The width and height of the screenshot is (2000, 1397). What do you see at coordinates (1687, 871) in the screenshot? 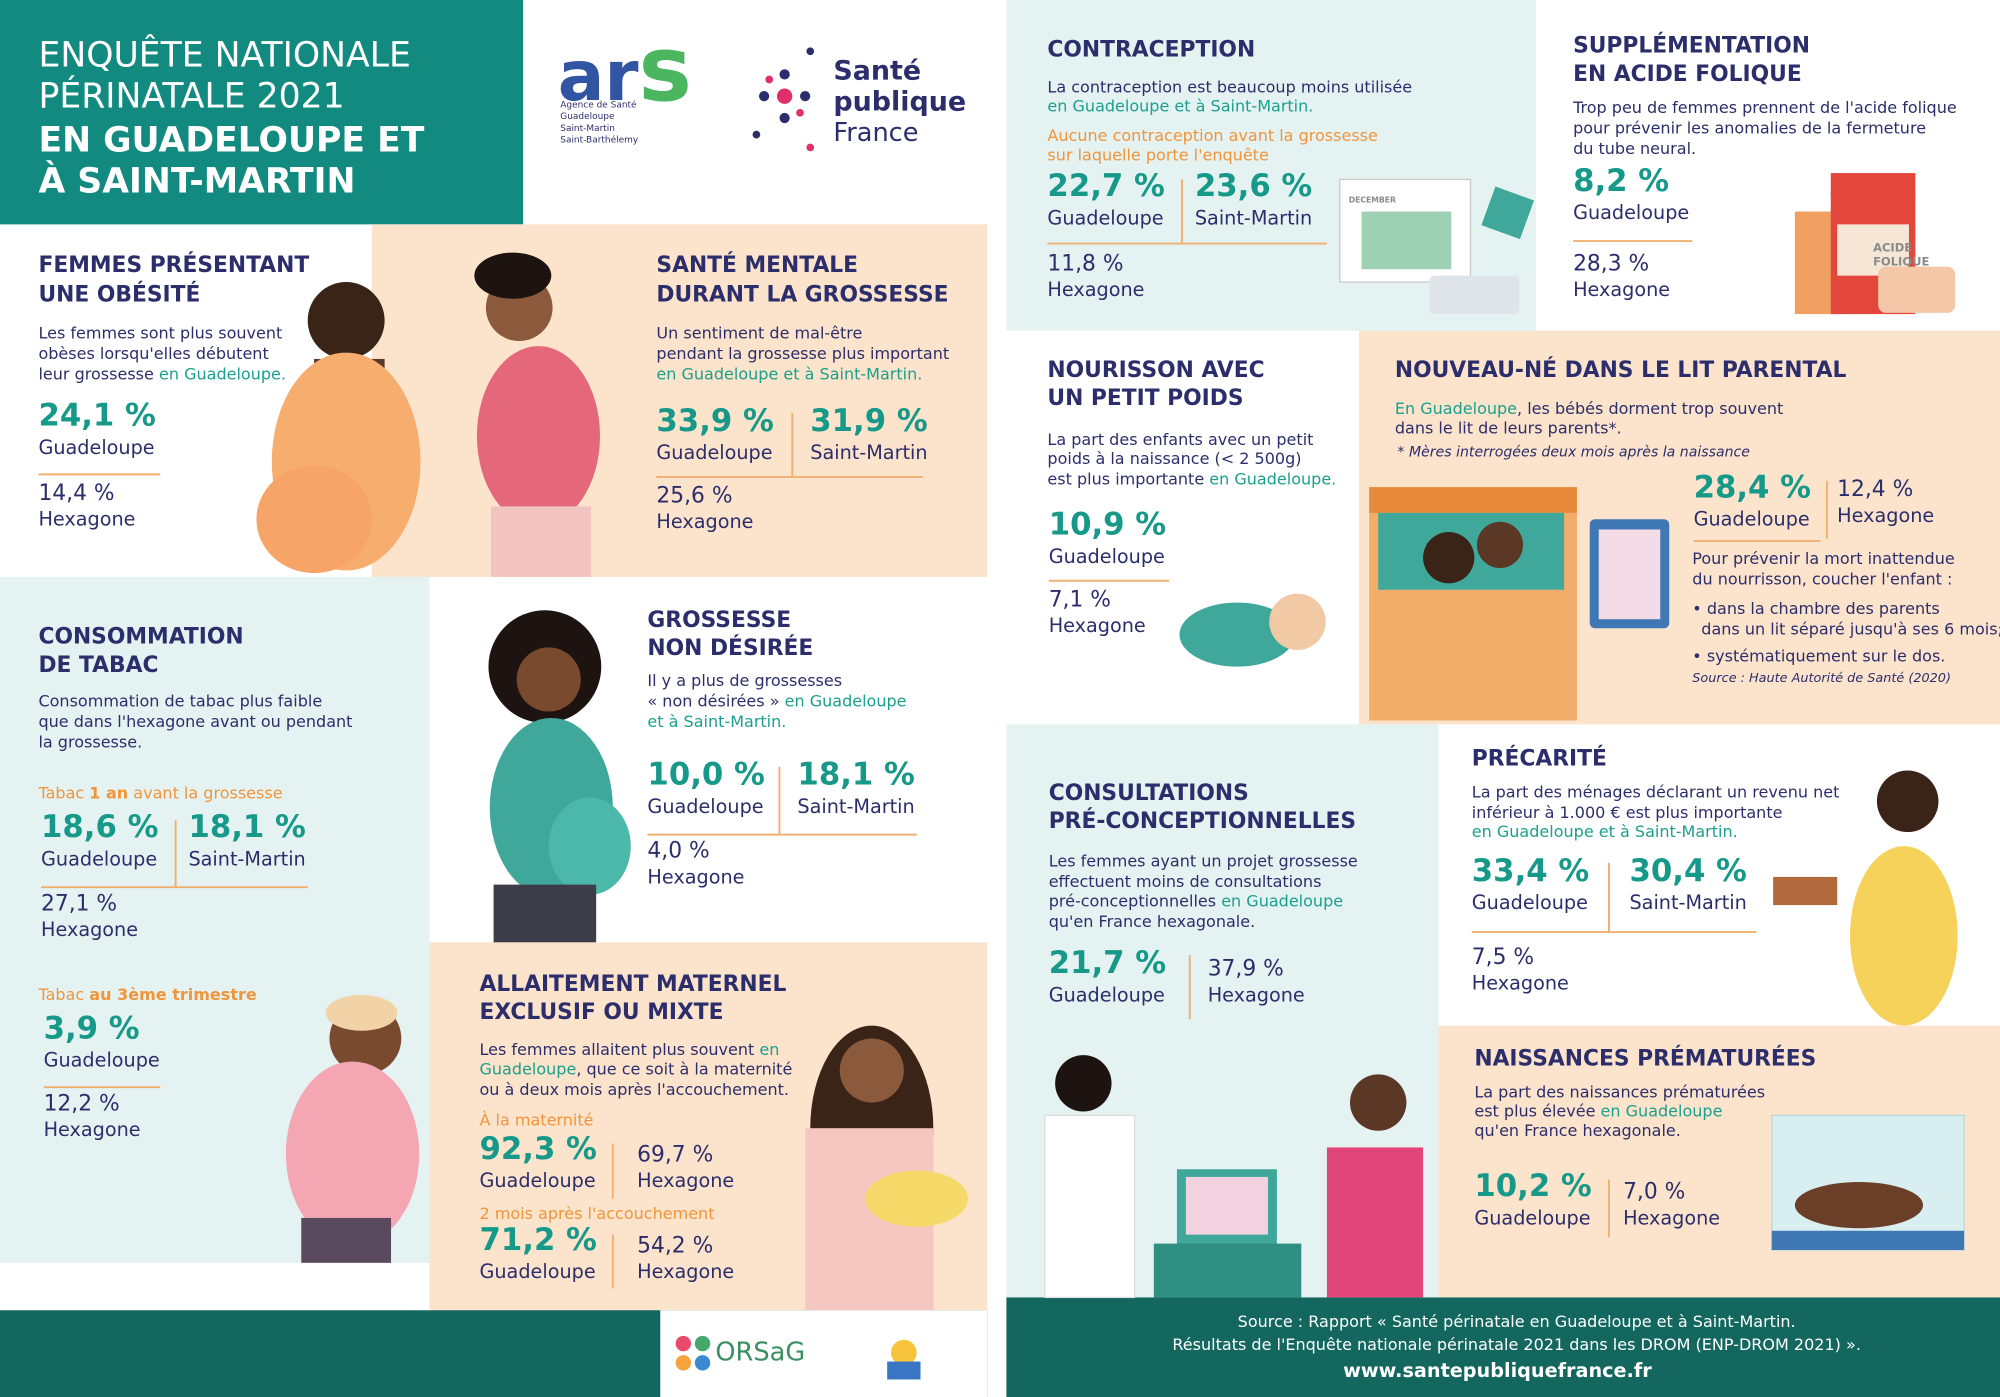
I see `stat-value: 30,4 %` at bounding box center [1687, 871].